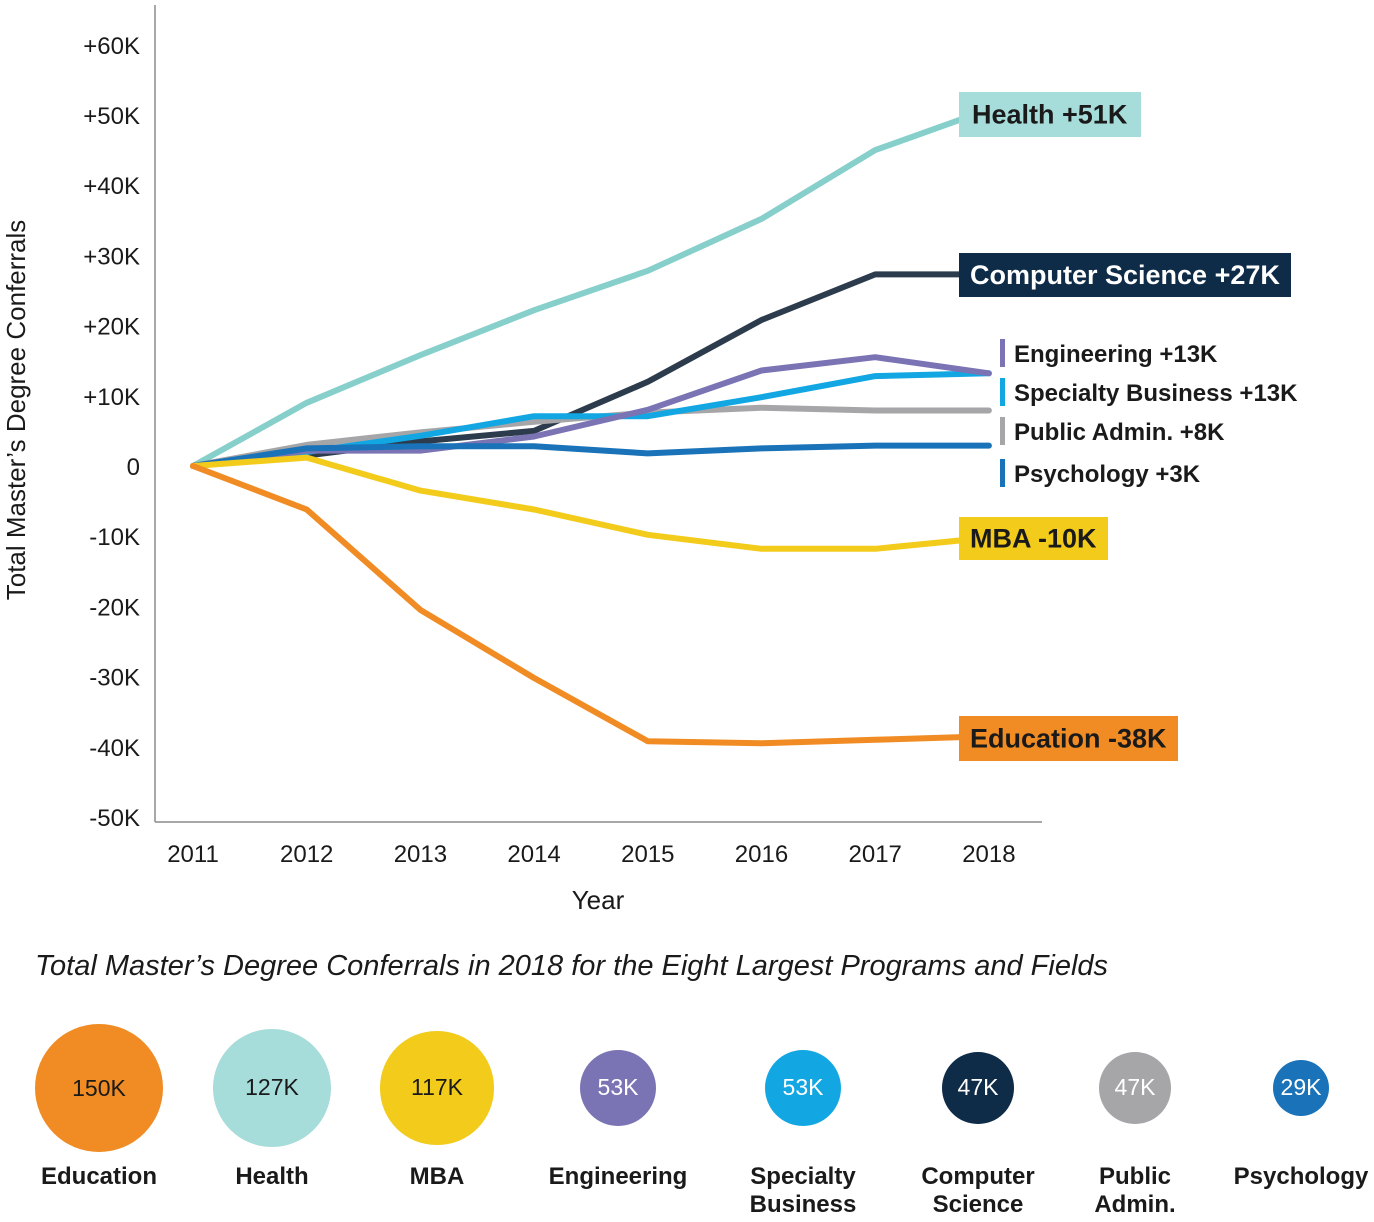 The image size is (1374, 1222). Describe the element at coordinates (1156, 393) in the screenshot. I see `series-label-text: Specialty Business +13K` at that location.